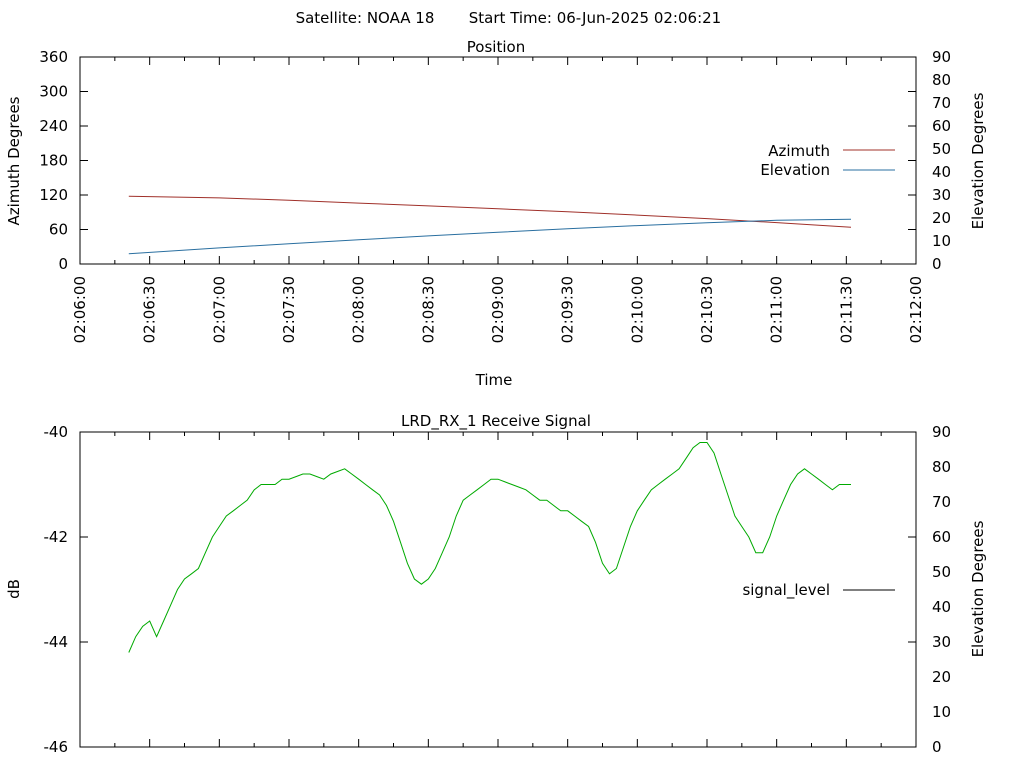 The width and height of the screenshot is (1024, 768). Describe the element at coordinates (494, 380) in the screenshot. I see `position-x-axis-label: Time` at that location.